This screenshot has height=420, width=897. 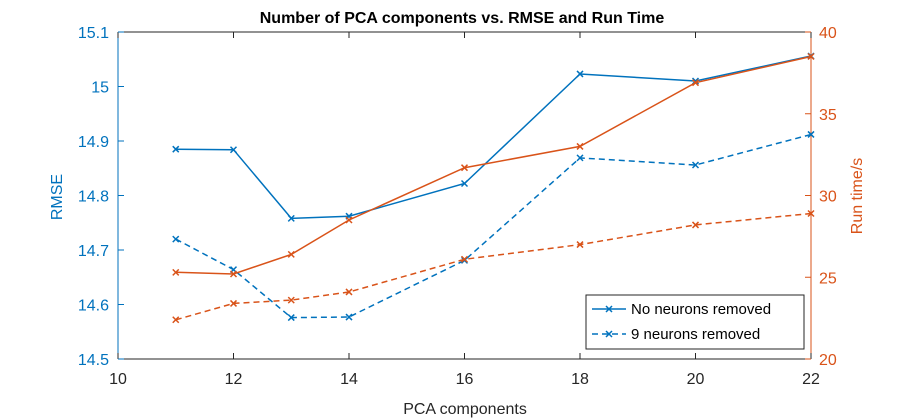 What do you see at coordinates (465, 379) in the screenshot?
I see `x-tick-label: 16` at bounding box center [465, 379].